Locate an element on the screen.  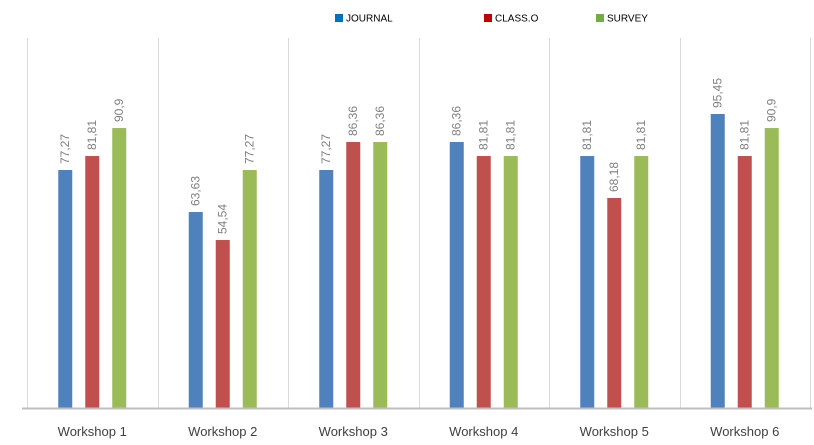
legend-label-journal: JOURNAL is located at coordinates (369, 19).